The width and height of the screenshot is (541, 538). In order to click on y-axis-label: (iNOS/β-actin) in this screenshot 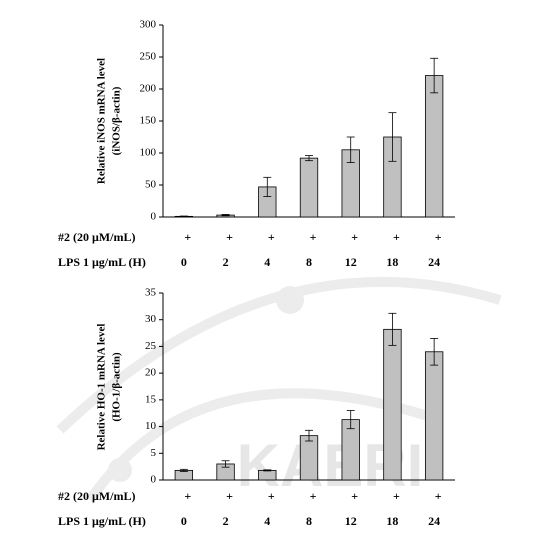, I will do `click(117, 120)`.